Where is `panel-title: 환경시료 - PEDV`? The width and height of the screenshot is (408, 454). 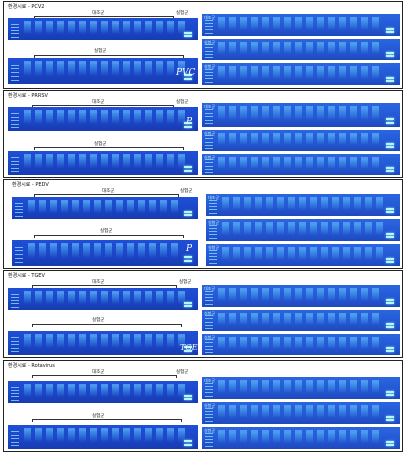 panel-title: 환경시료 - PEDV is located at coordinates (30, 185).